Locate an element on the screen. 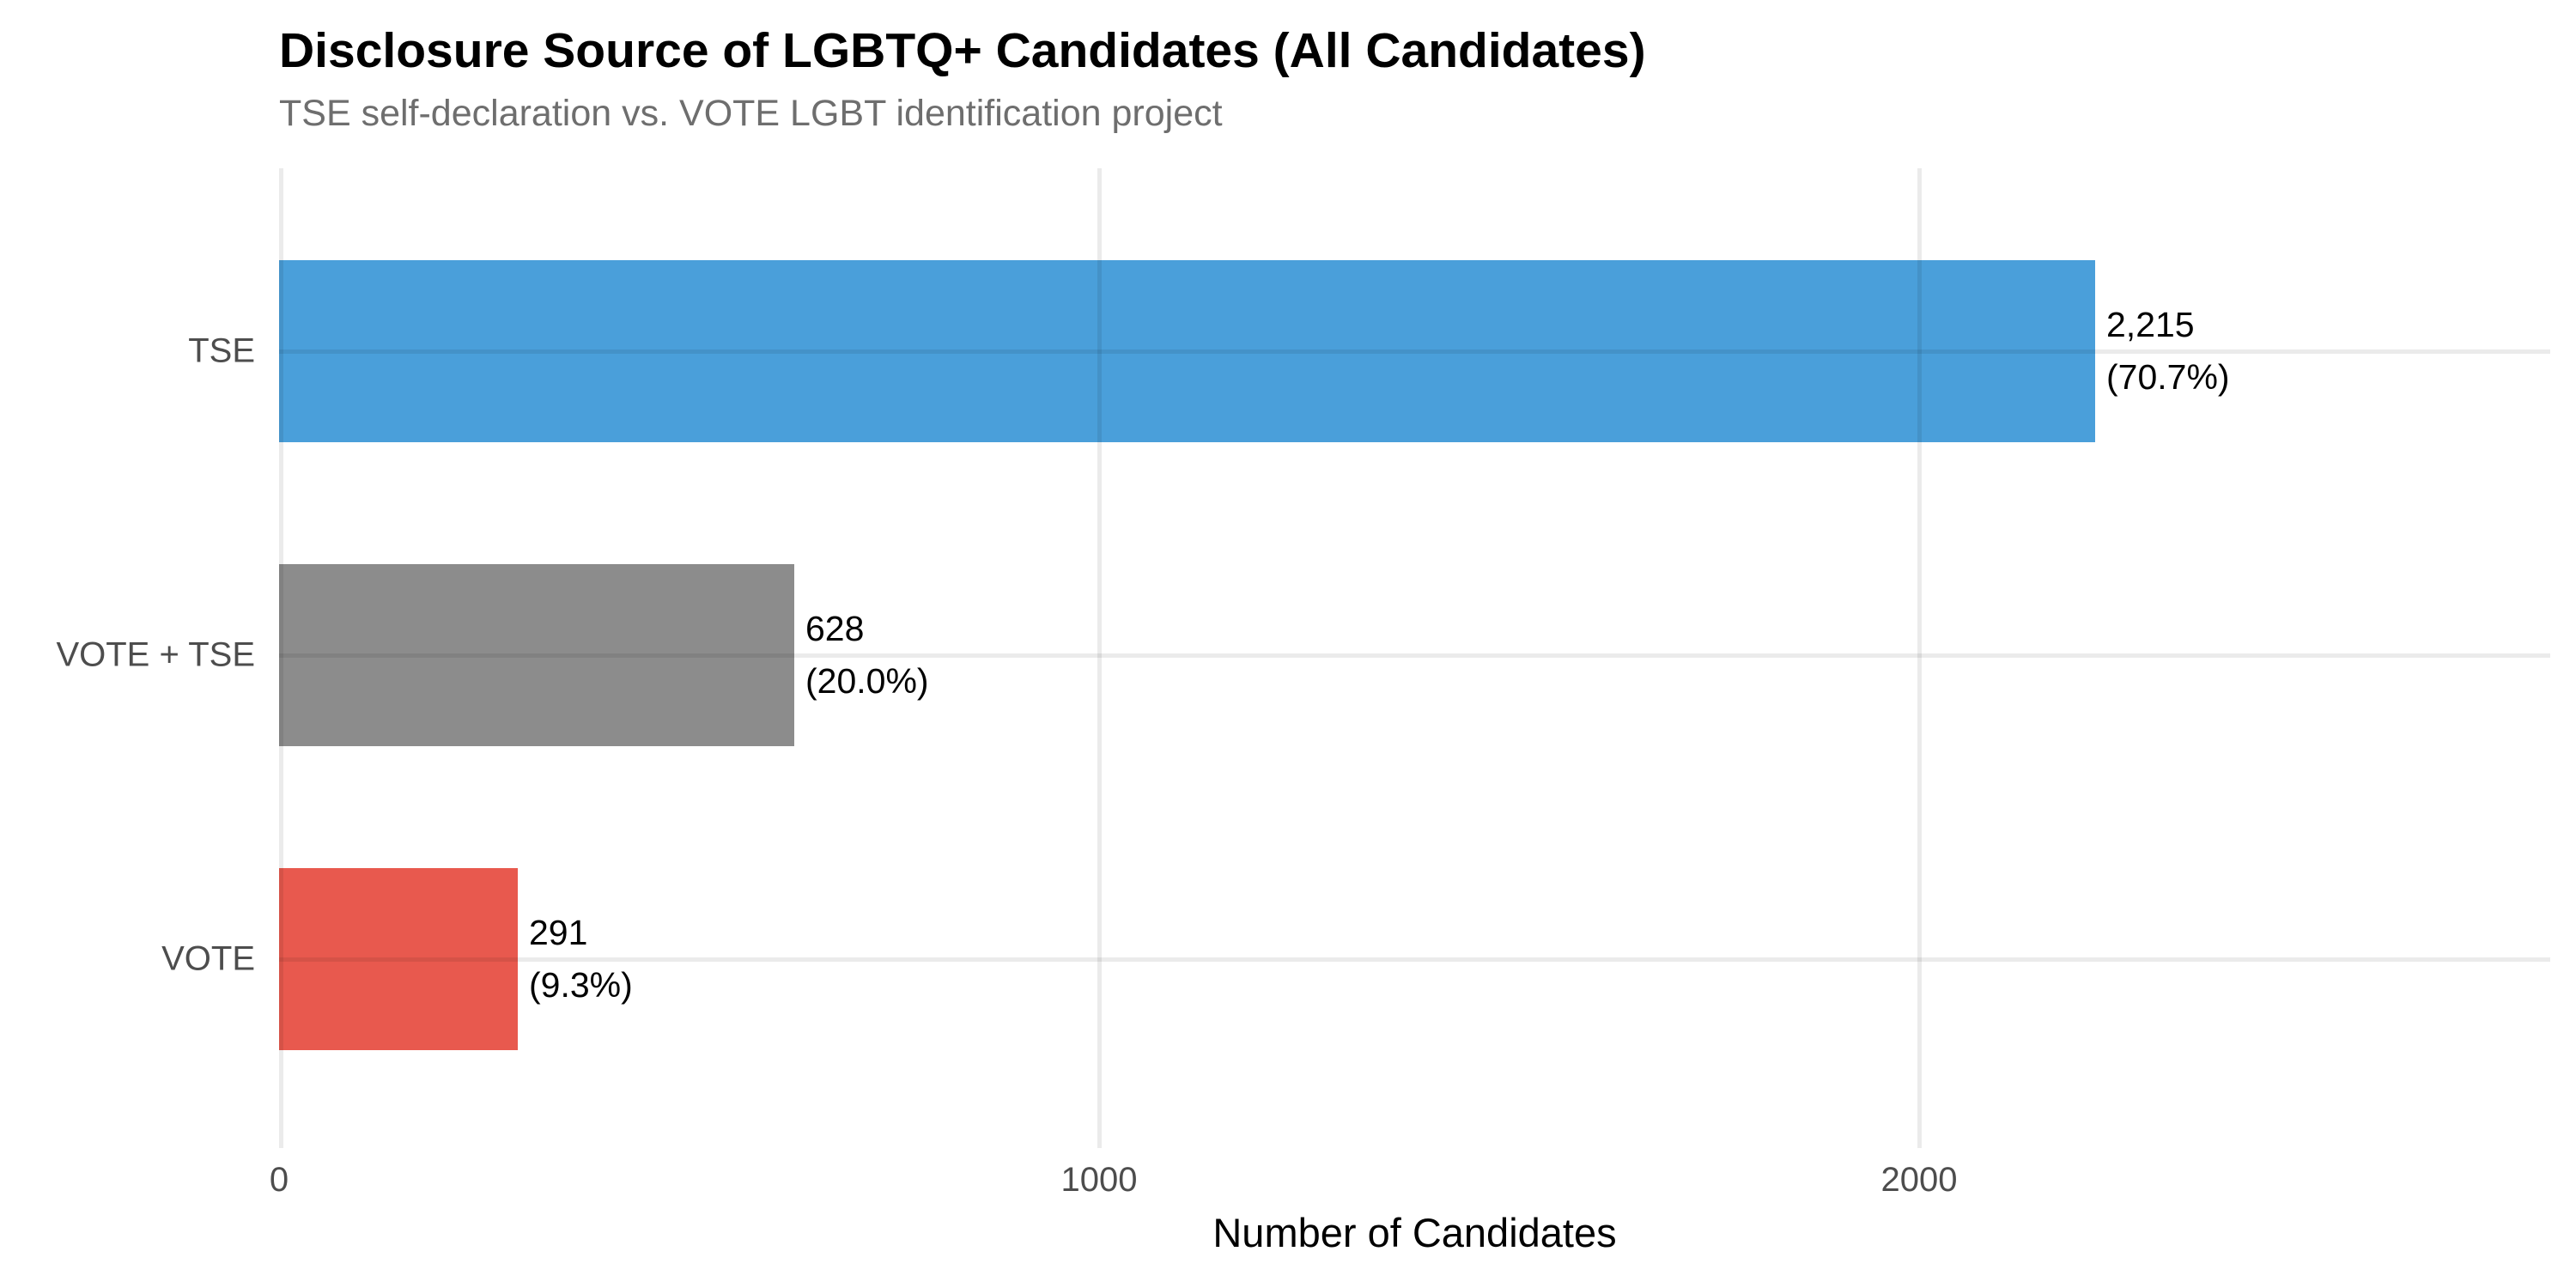 This screenshot has width=2576, height=1288. bar-vote-tse is located at coordinates (536, 655).